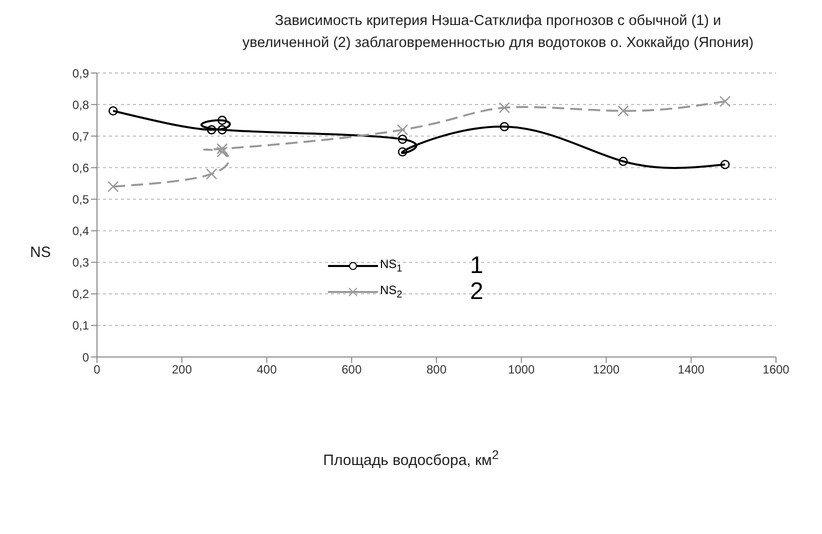  What do you see at coordinates (81, 294) in the screenshot?
I see `y-tick-label: 0,2` at bounding box center [81, 294].